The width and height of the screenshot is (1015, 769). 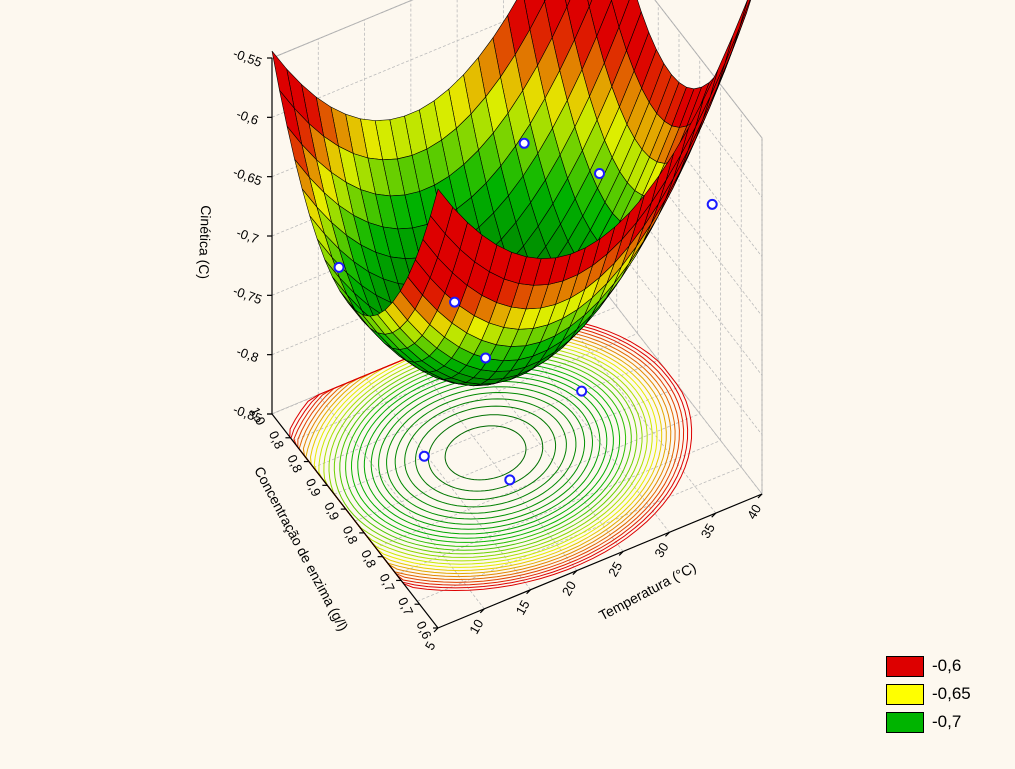 I want to click on legend-label: -0,6, so click(x=947, y=665).